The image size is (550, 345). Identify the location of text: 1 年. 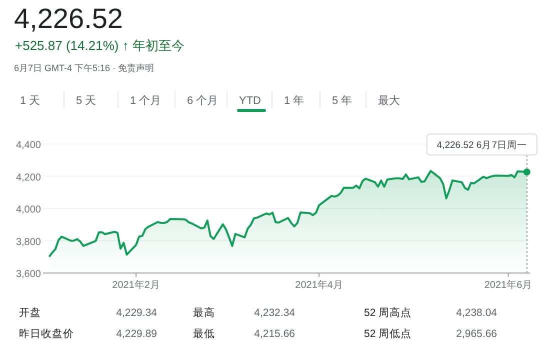
(294, 101).